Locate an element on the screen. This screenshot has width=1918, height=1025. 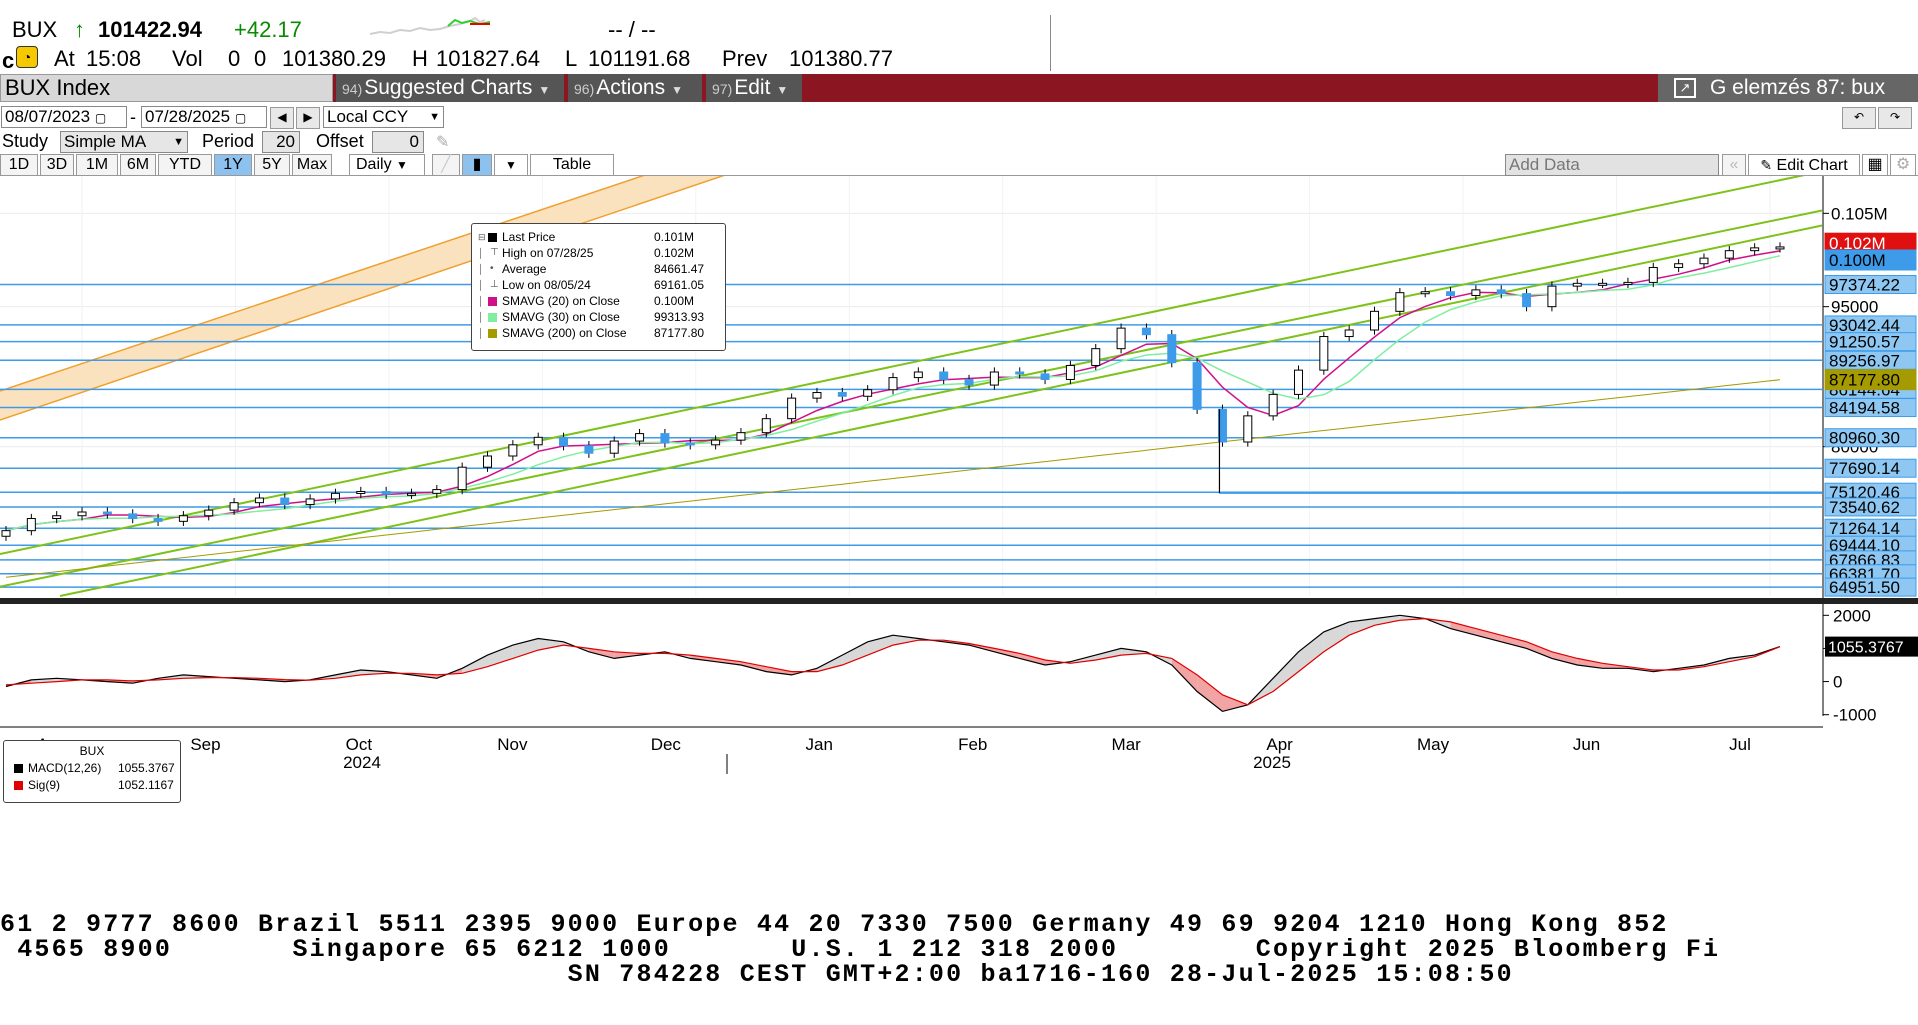
header-divider is located at coordinates (1050, 43).